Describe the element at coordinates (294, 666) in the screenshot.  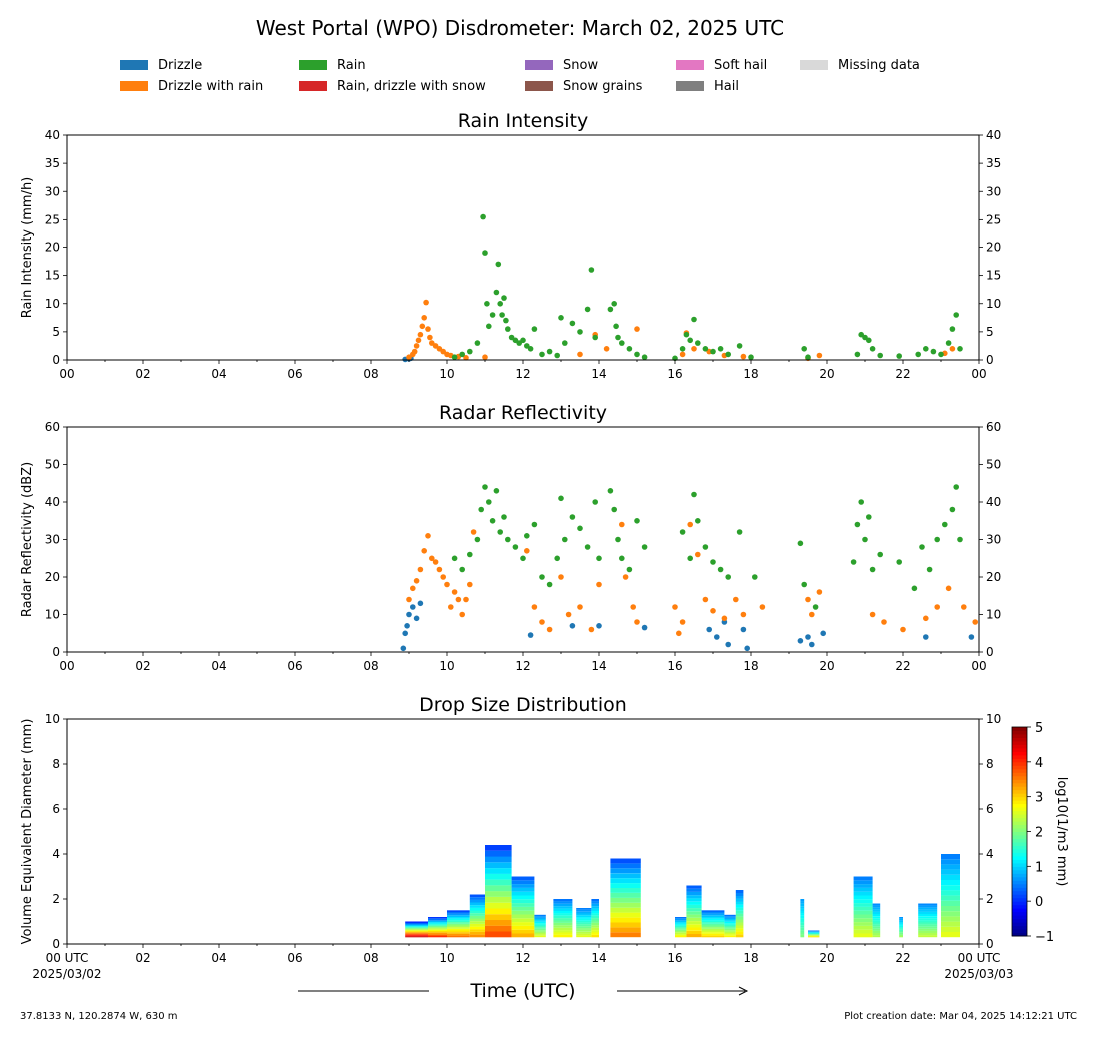
I see `x-tick-label: 06` at that location.